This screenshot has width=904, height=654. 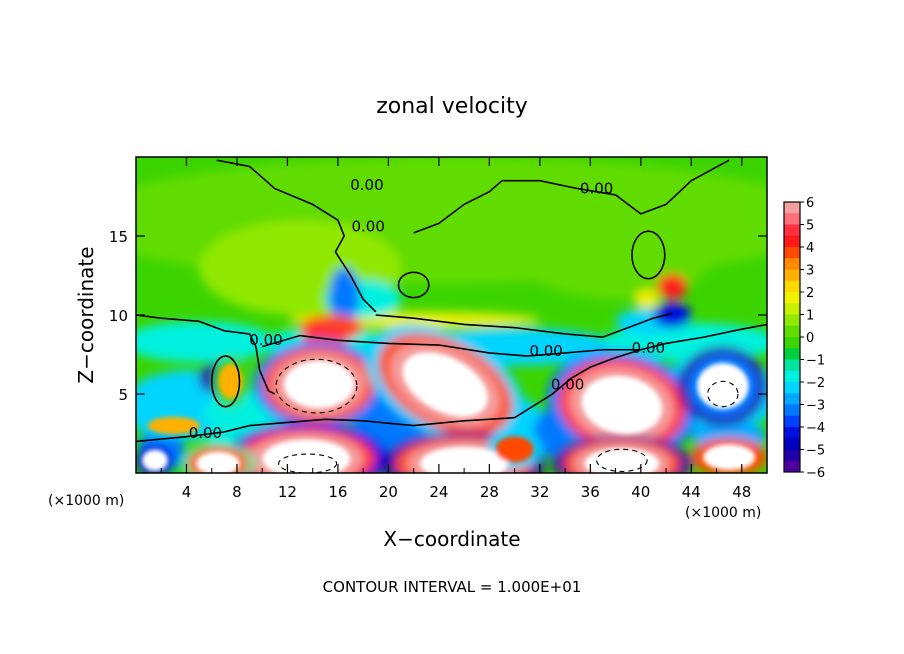 I want to click on colorbar-tick-label: 3, so click(x=810, y=271).